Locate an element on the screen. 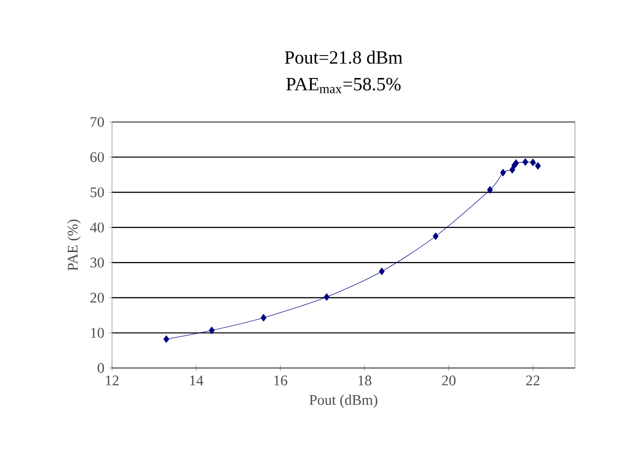  y-tick-label: 50 is located at coordinates (97, 192).